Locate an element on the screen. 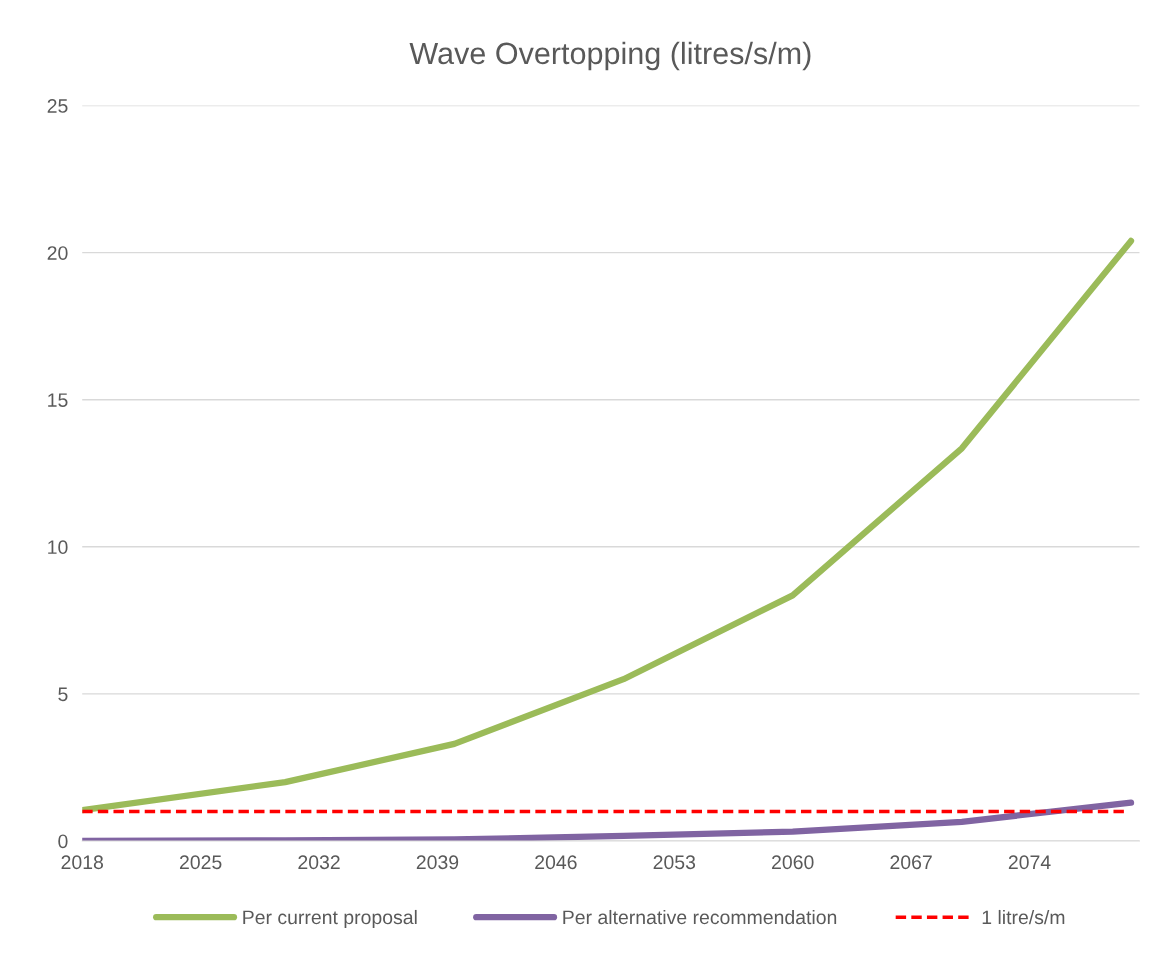  y-tick-label: 25 is located at coordinates (57, 106).